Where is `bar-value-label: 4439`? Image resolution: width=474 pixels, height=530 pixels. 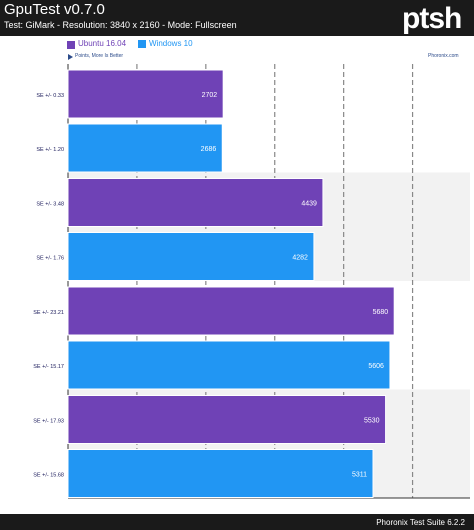
bar-value-label: 4439 is located at coordinates (309, 204).